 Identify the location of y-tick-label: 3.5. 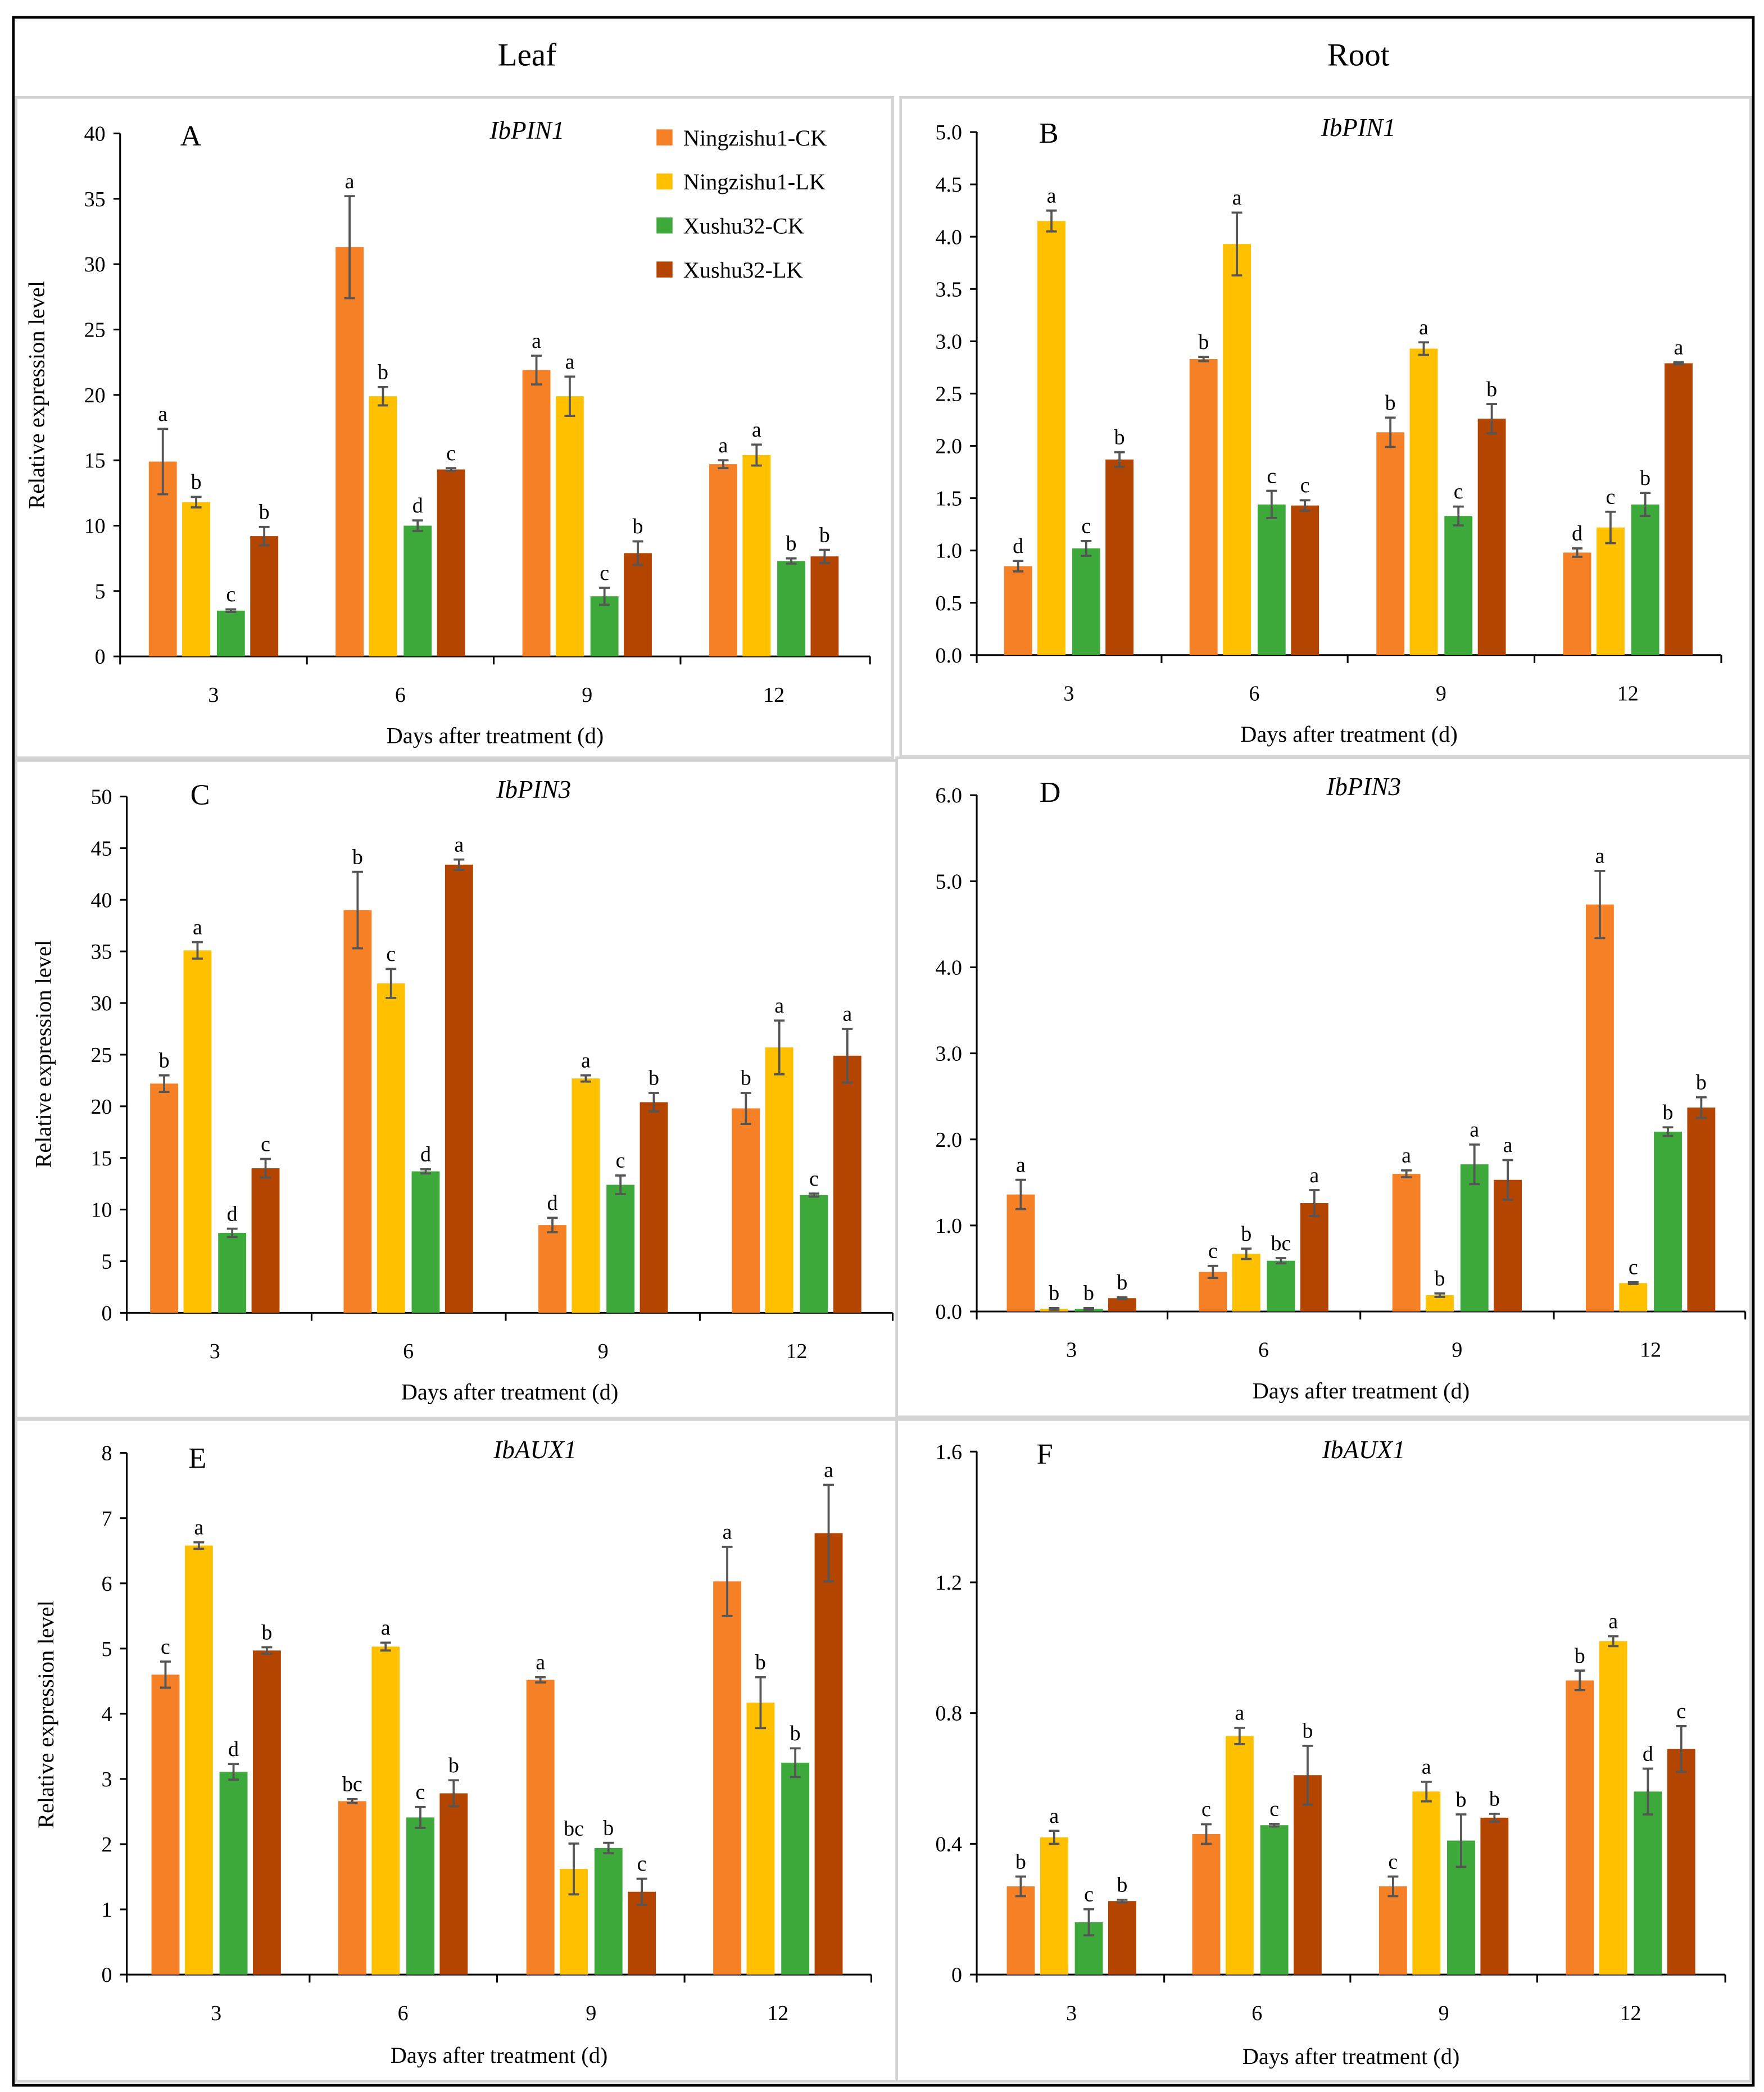
(948, 289).